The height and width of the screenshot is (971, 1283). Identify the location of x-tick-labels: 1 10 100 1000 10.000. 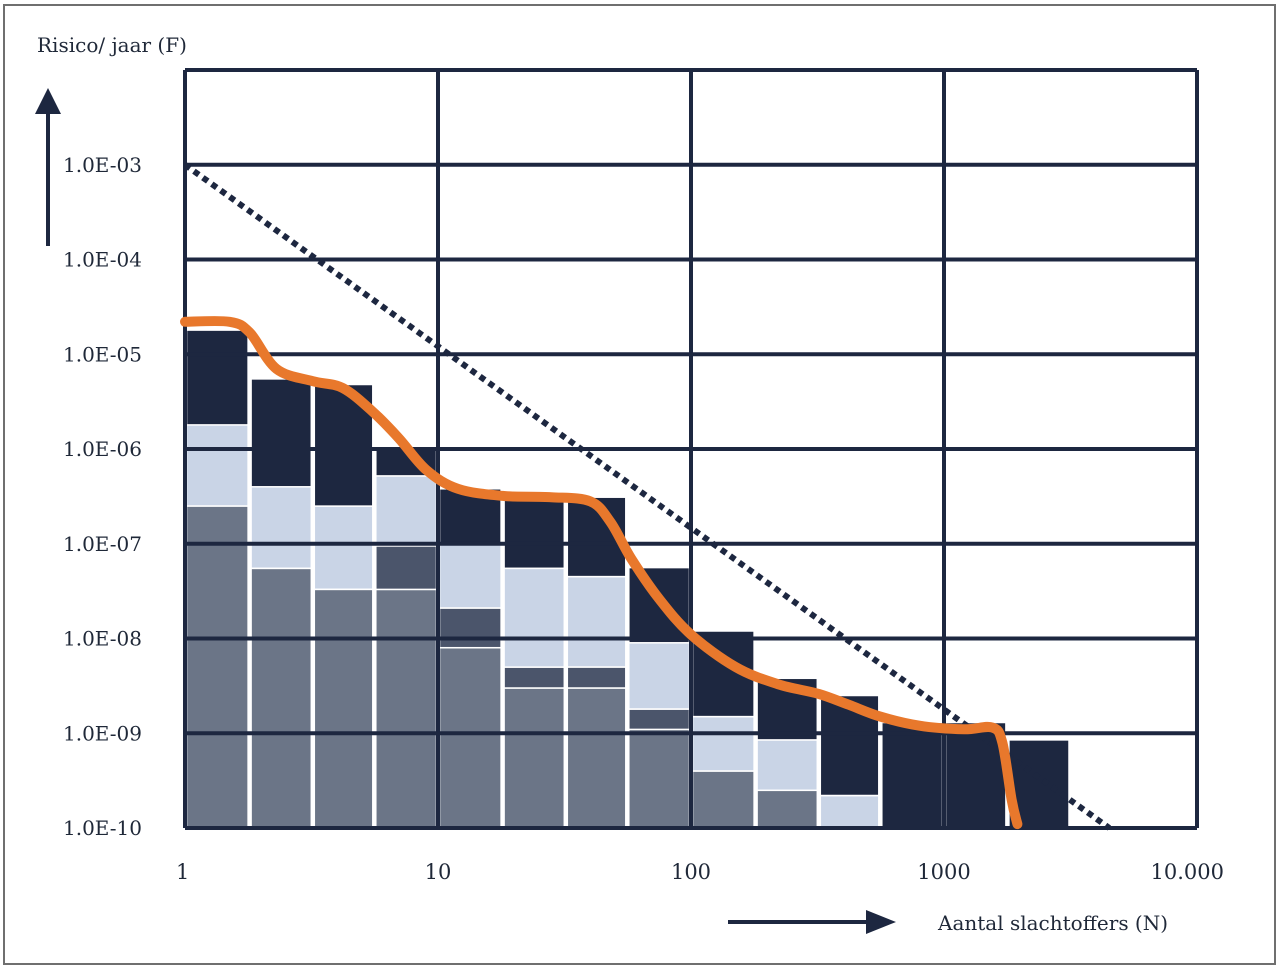
(700, 872).